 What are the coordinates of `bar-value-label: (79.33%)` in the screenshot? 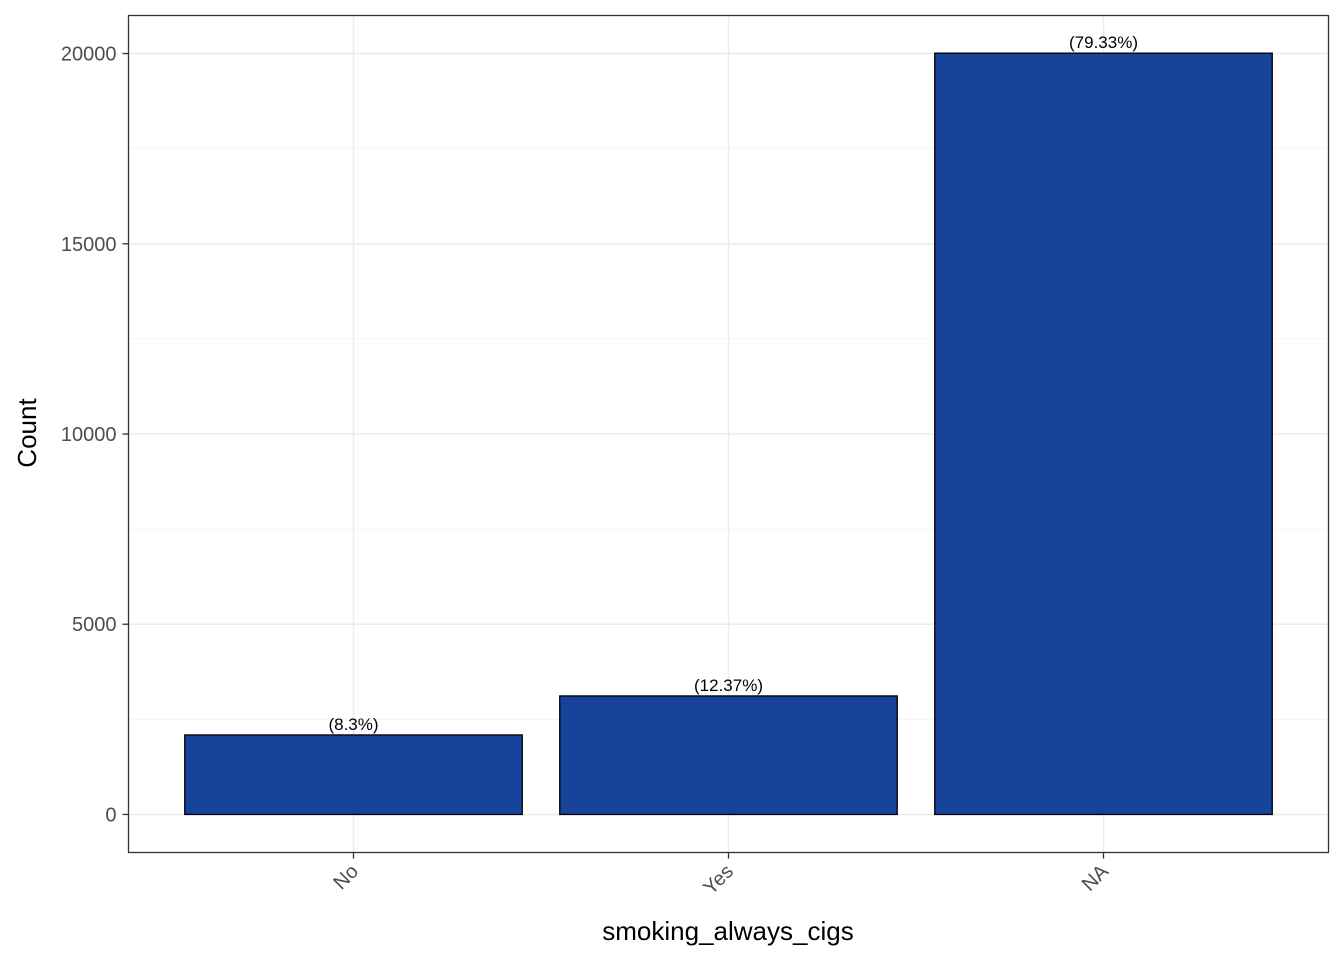 It's located at (1103, 42).